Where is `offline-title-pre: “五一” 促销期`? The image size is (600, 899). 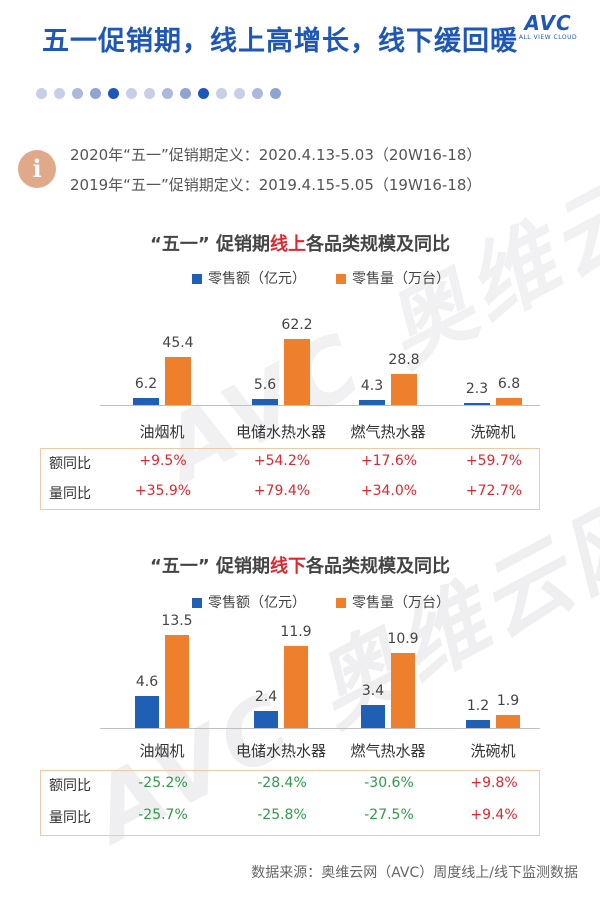 offline-title-pre: “五一” 促销期 is located at coordinates (210, 566).